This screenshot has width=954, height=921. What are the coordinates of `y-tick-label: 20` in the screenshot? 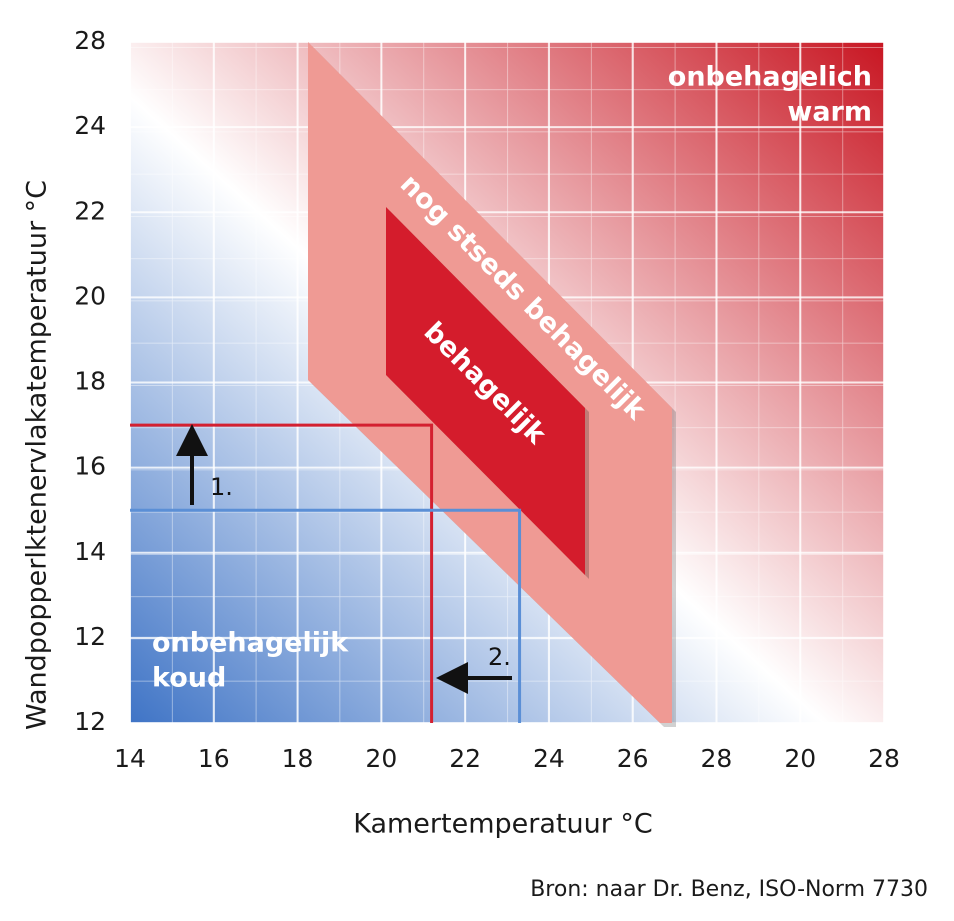 It's located at (90, 295).